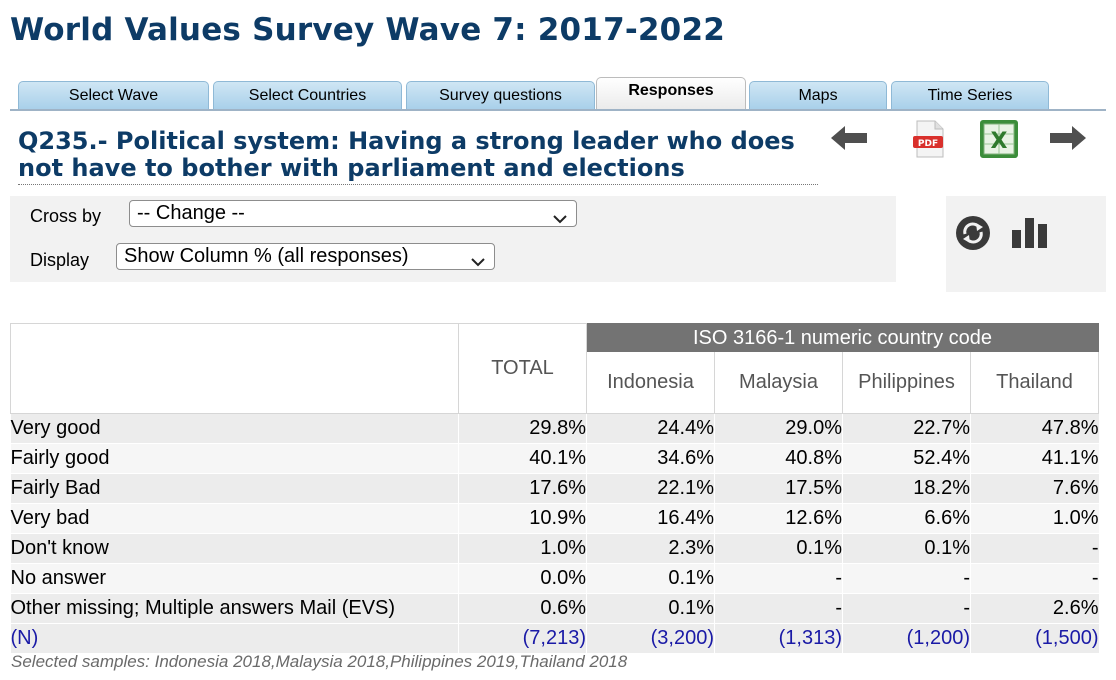 This screenshot has height=680, width=1116. I want to click on tab-survey-questions: Survey questions, so click(500, 95).